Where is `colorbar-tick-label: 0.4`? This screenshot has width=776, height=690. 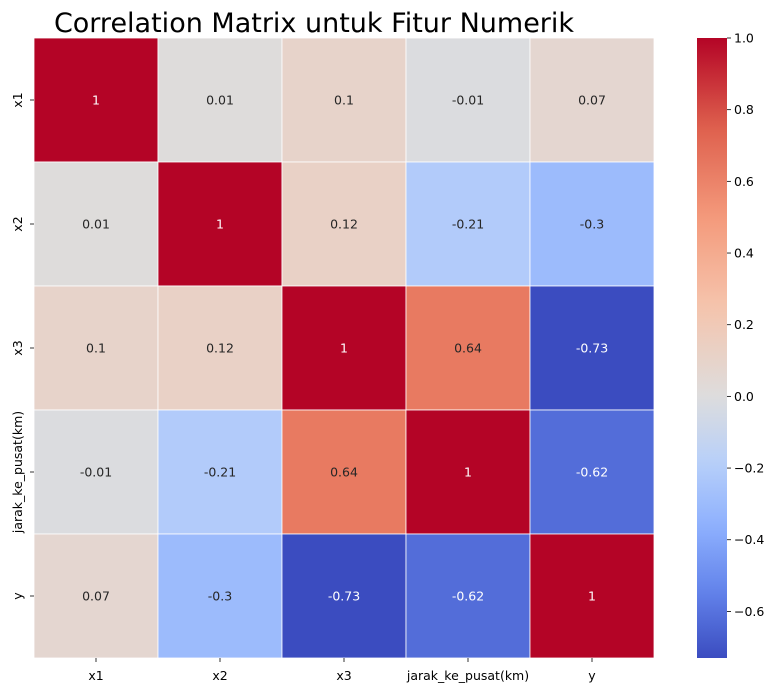
colorbar-tick-label: 0.4 is located at coordinates (744, 253).